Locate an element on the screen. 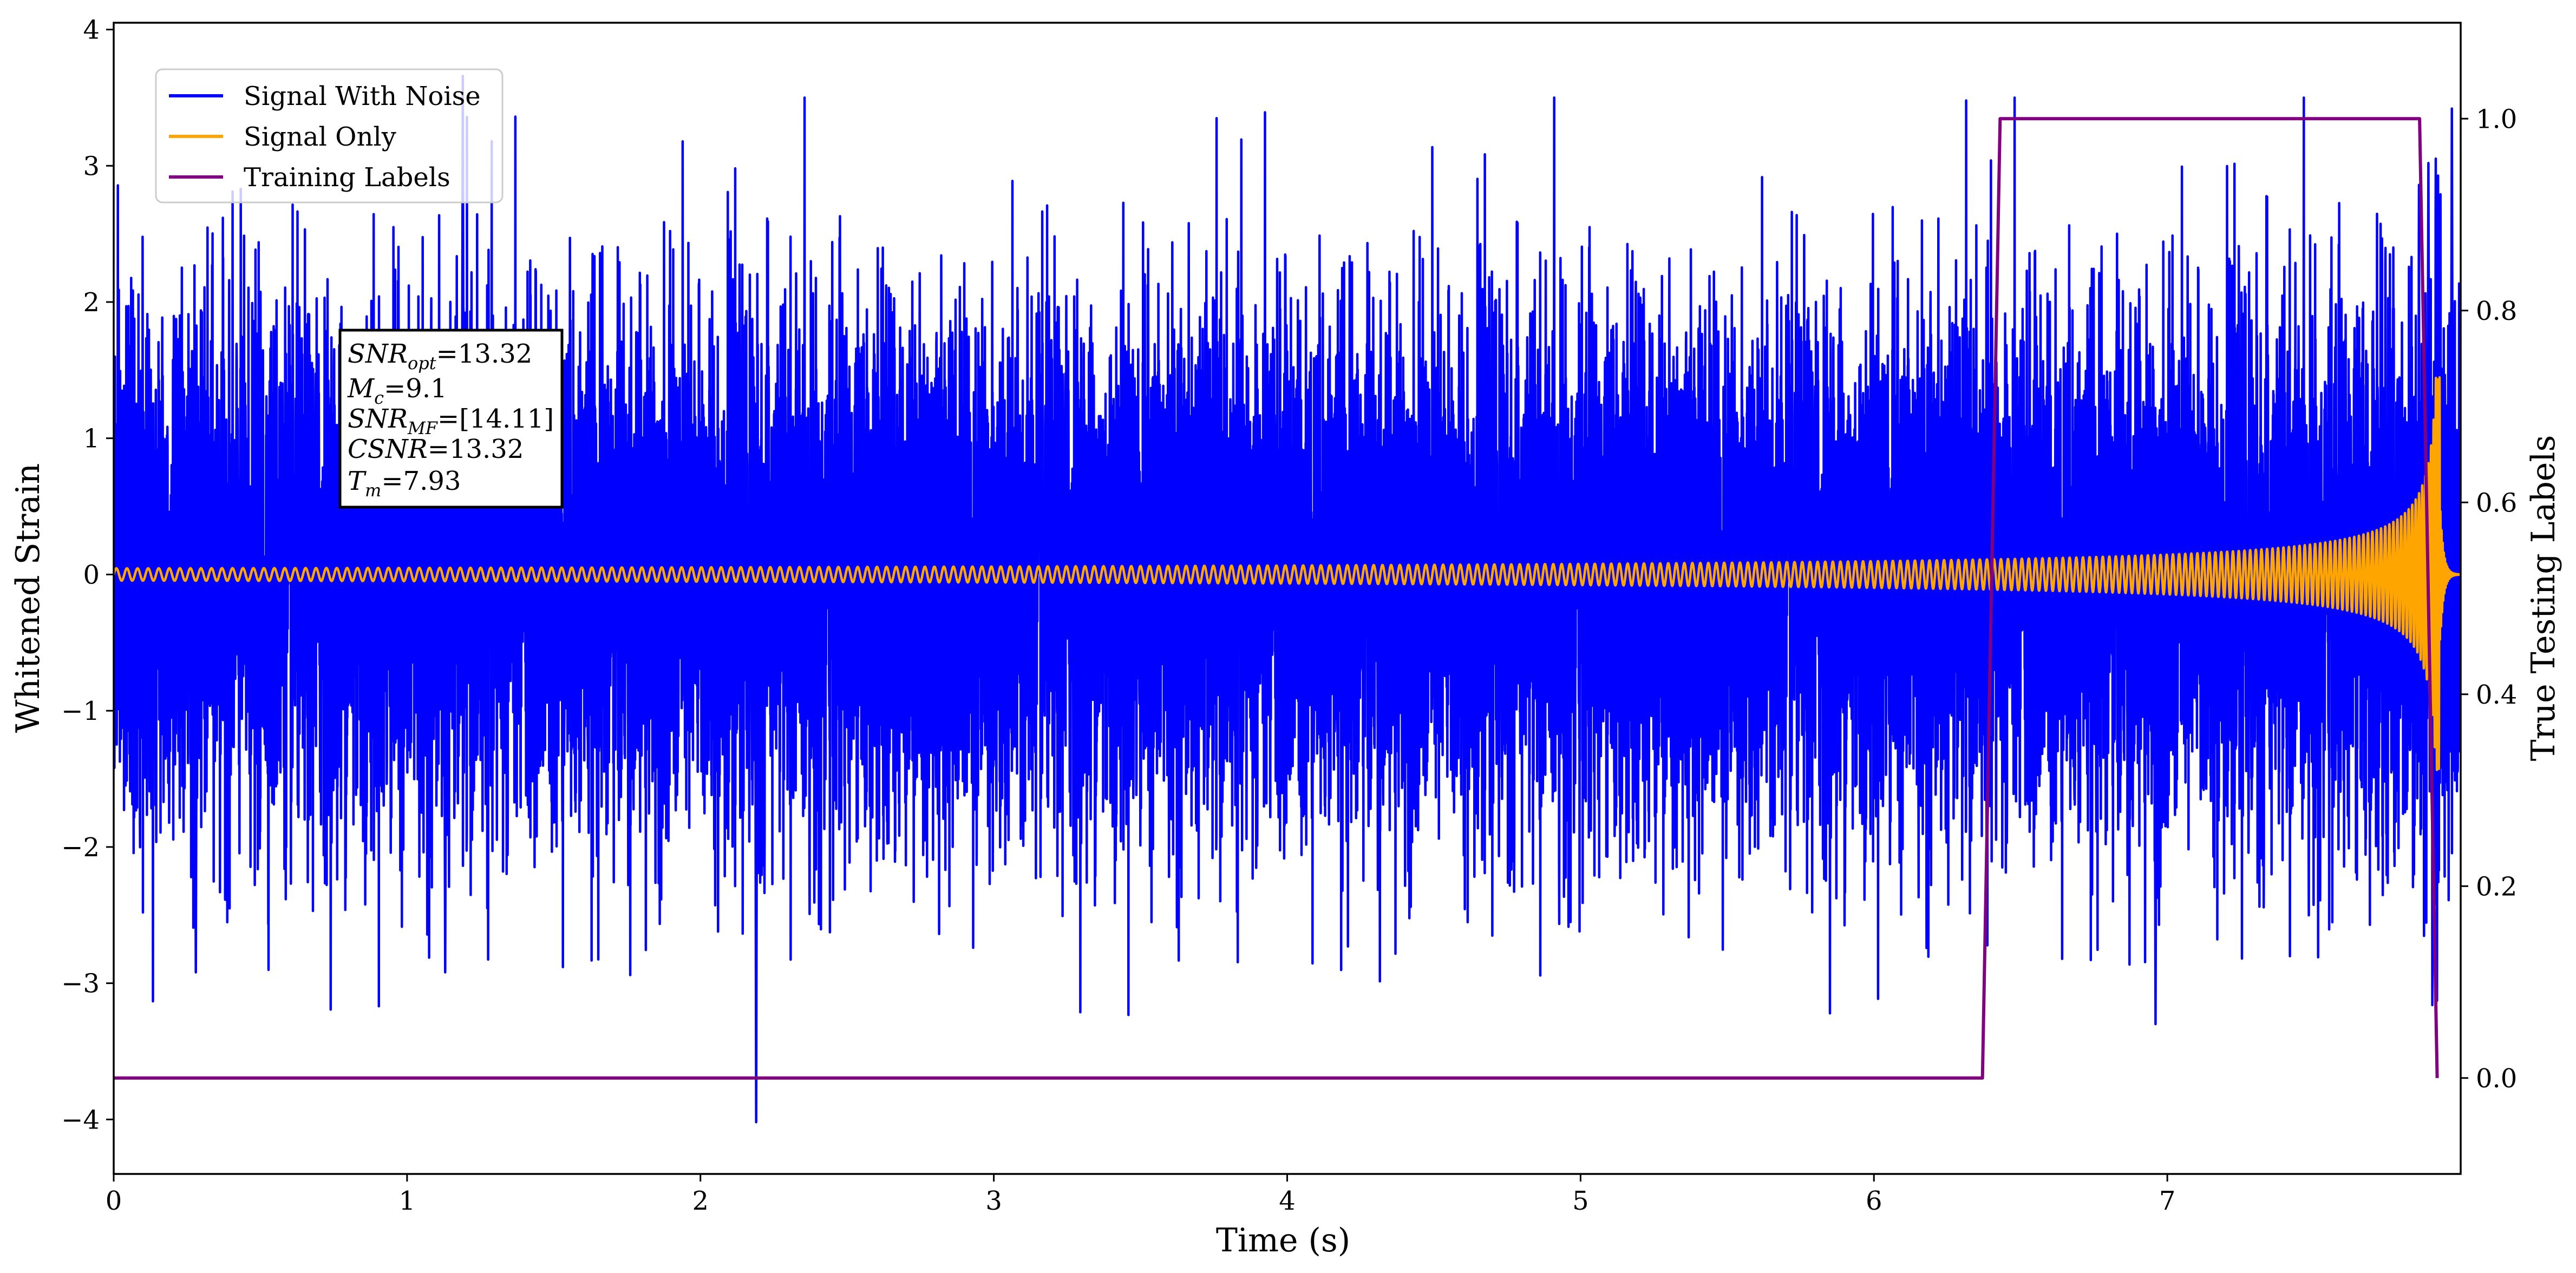 The height and width of the screenshot is (1273, 2576). annotation-frame is located at coordinates (451, 419).